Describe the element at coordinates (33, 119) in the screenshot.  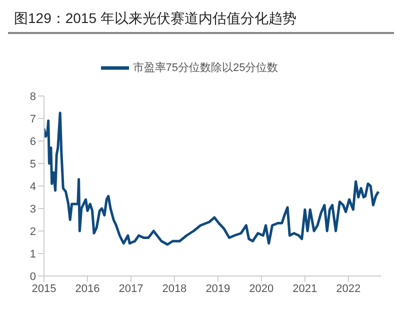
I see `y-tick-label: 7` at that location.